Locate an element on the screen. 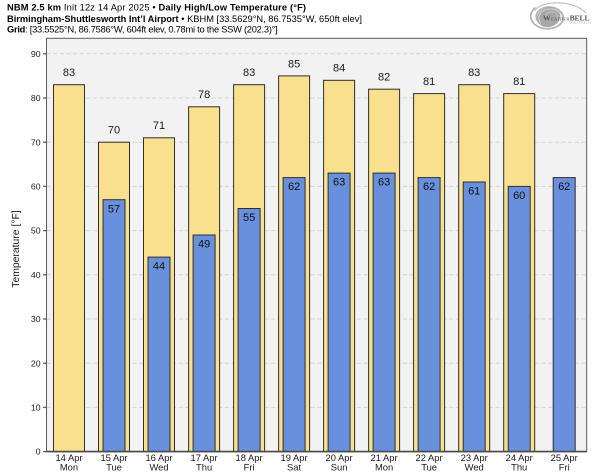 Image resolution: width=600 pixels, height=475 pixels. svg-text: 57 is located at coordinates (114, 209).